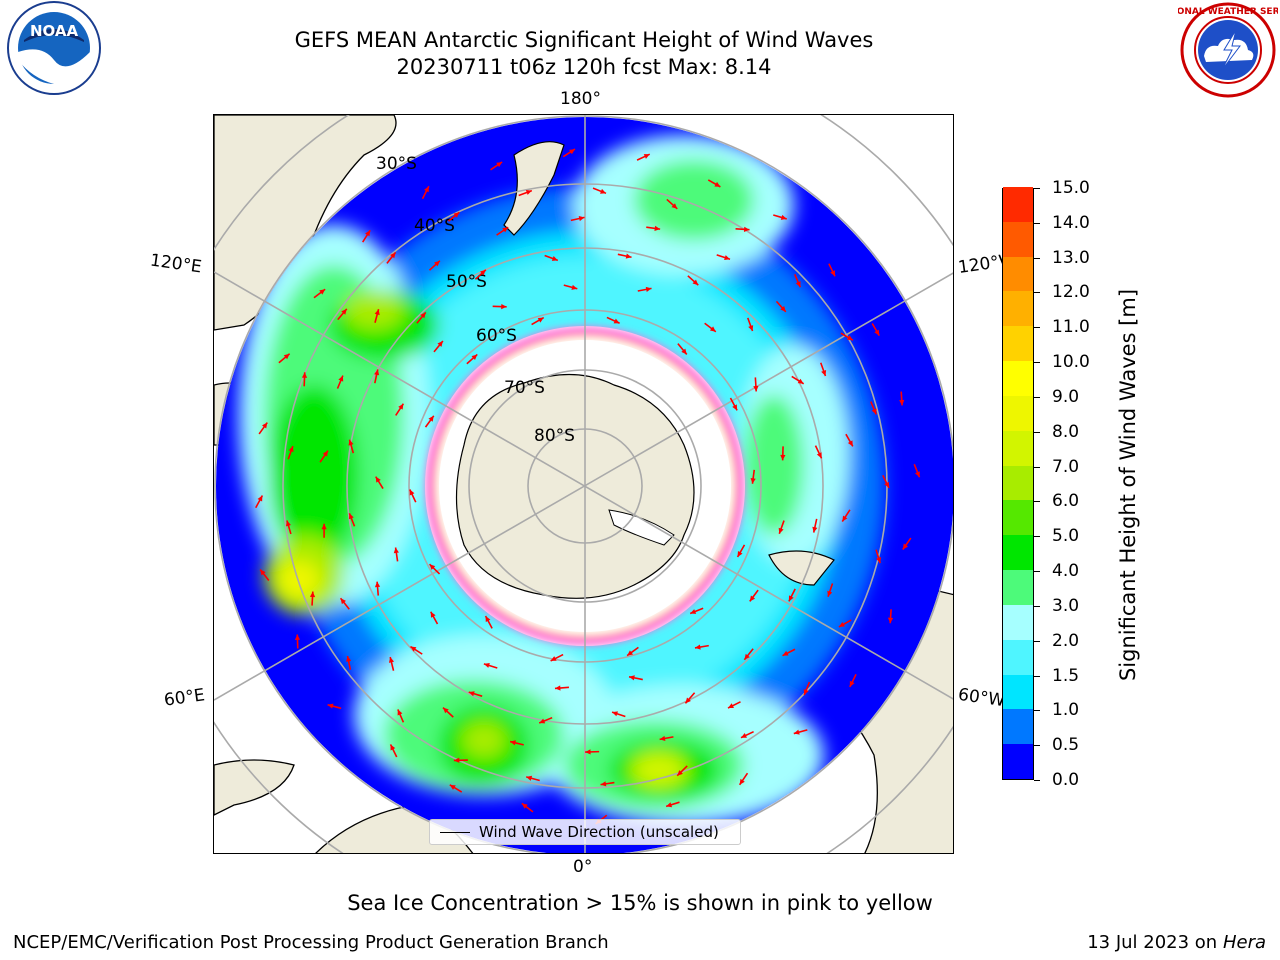  What do you see at coordinates (1155, 942) in the screenshot?
I see `footer-date-text: 13 Jul 2023 on` at bounding box center [1155, 942].